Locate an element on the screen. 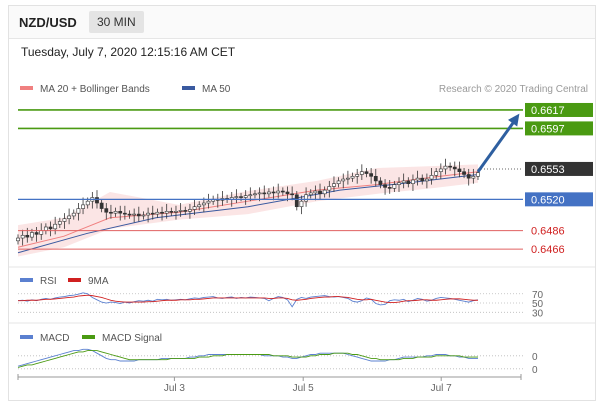 This screenshot has height=404, width=599. ma20-line is located at coordinates (248, 209).